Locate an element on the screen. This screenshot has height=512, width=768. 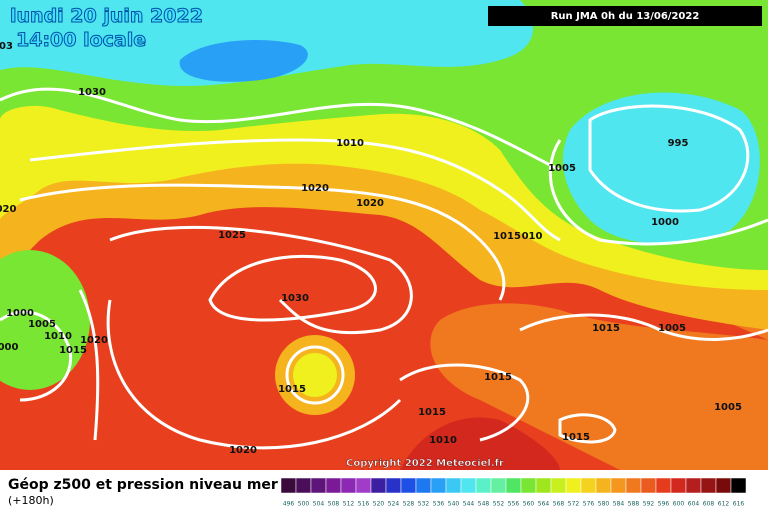
scale-label: 512 is located at coordinates (349, 504).